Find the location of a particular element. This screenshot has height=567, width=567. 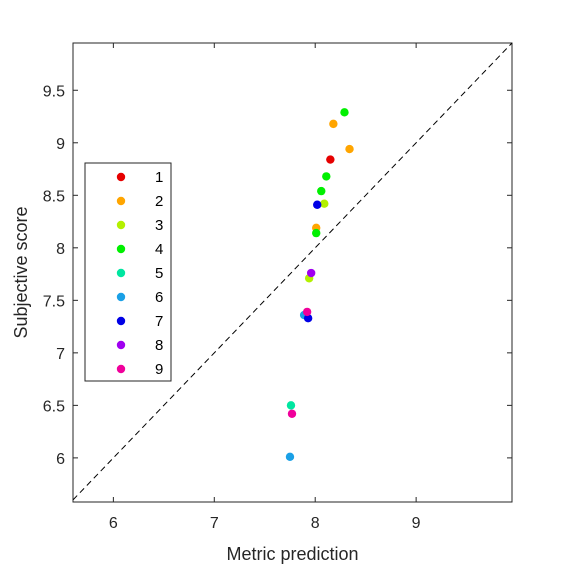

y-tick-label: 6 is located at coordinates (60, 459).